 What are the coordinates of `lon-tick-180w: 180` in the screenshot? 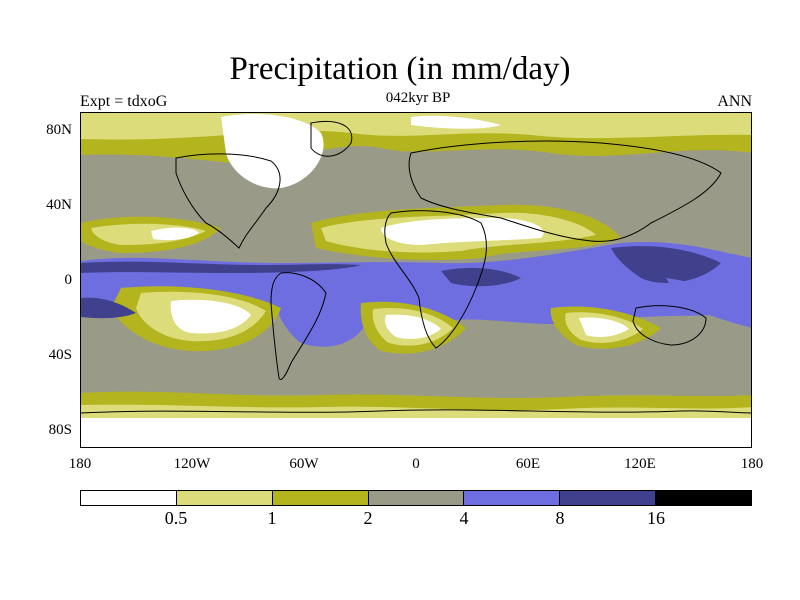 It's located at (80, 464).